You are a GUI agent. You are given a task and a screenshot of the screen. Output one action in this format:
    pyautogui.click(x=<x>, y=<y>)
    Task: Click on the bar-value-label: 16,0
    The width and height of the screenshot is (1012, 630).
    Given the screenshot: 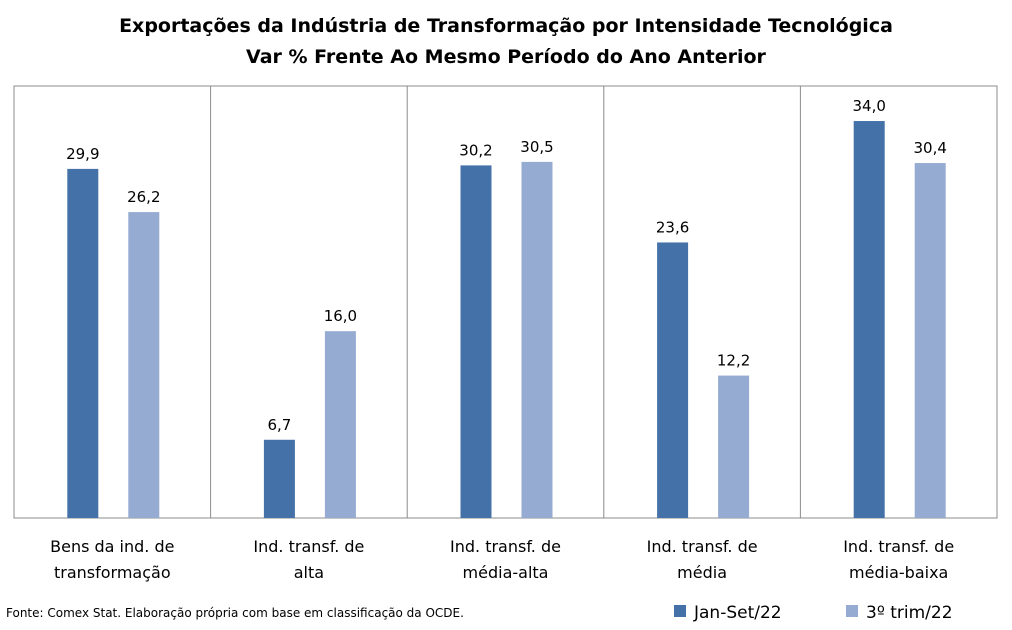 What is the action you would take?
    pyautogui.click(x=340, y=316)
    